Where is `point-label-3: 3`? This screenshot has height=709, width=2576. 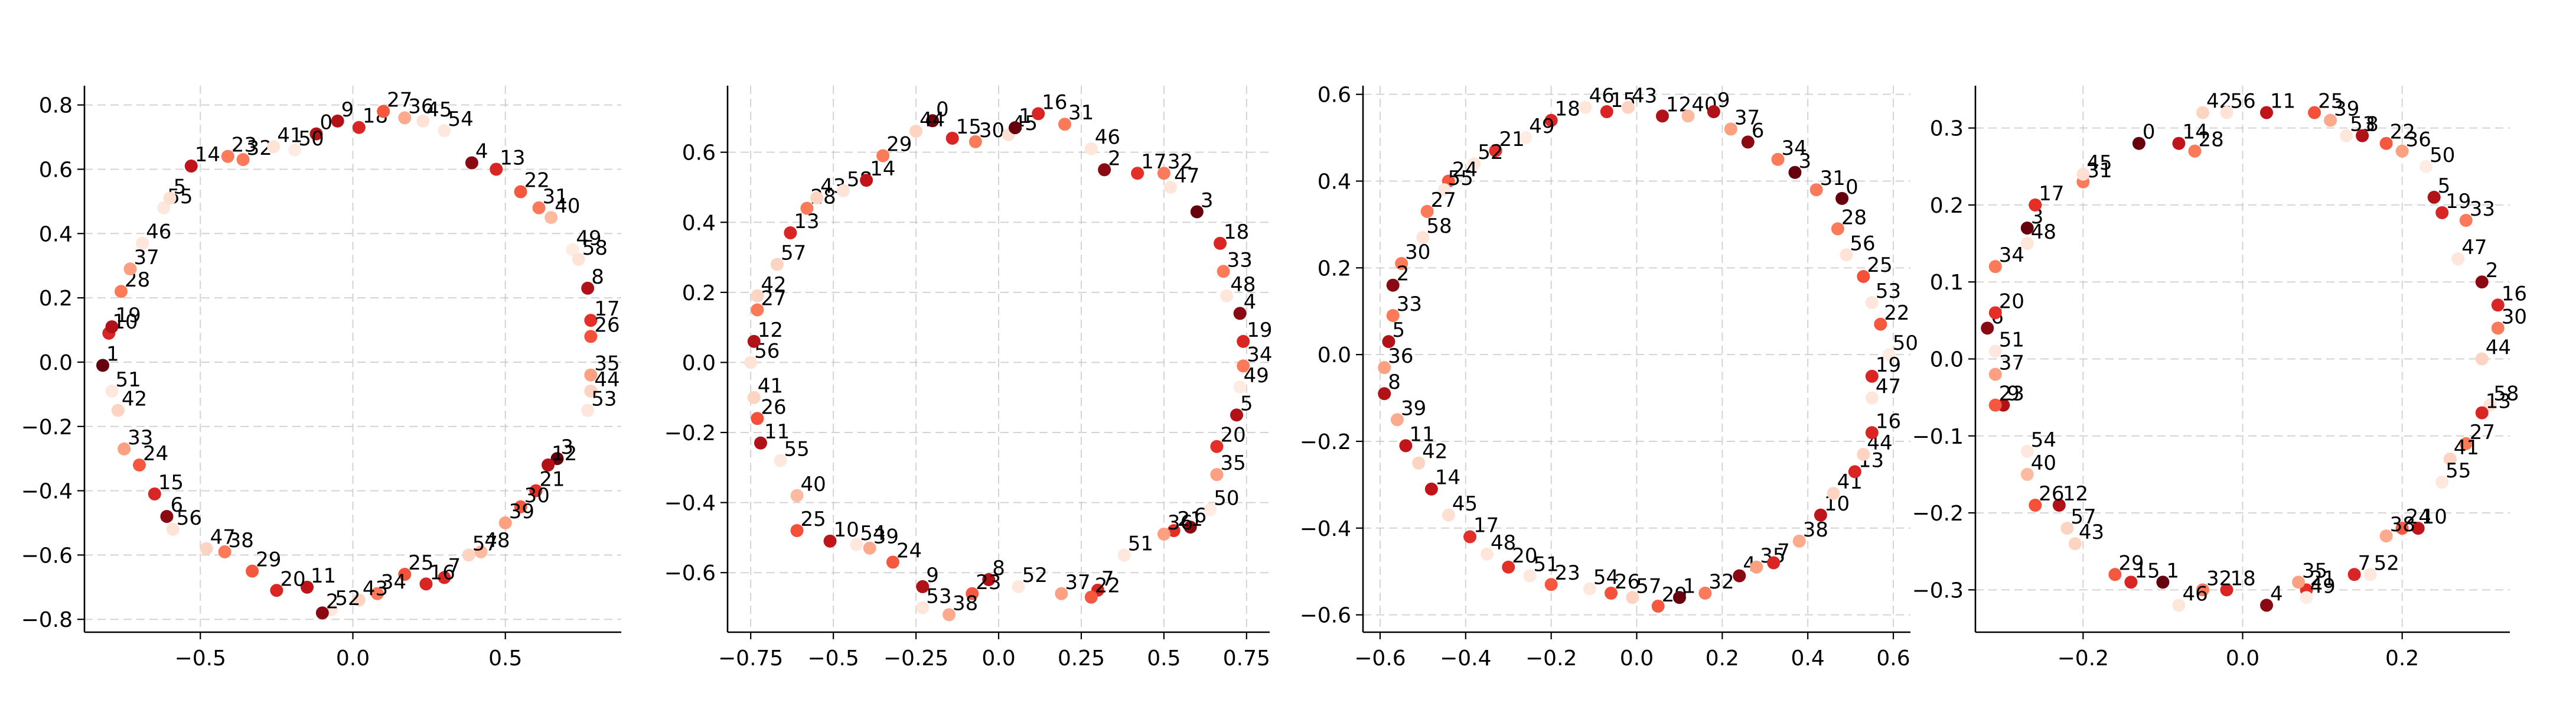
point-label-3: 3 is located at coordinates (1805, 161).